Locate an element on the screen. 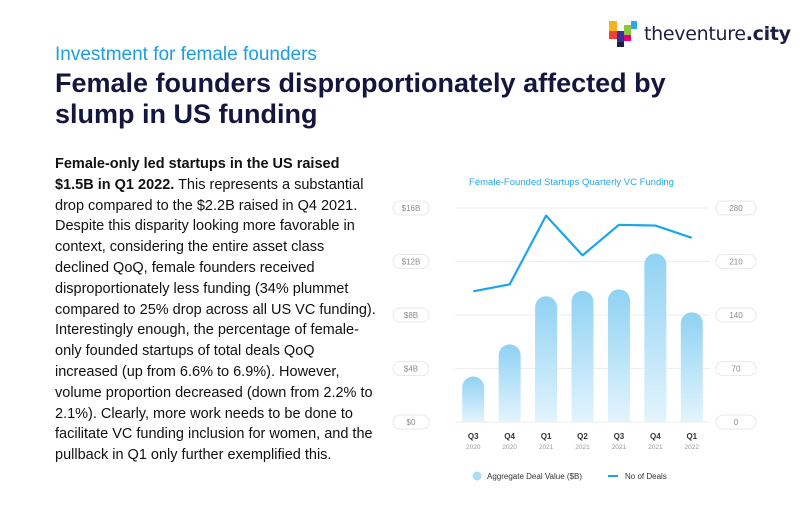 The image size is (800, 530). bar-deal-value-q2-2021 is located at coordinates (582, 356).